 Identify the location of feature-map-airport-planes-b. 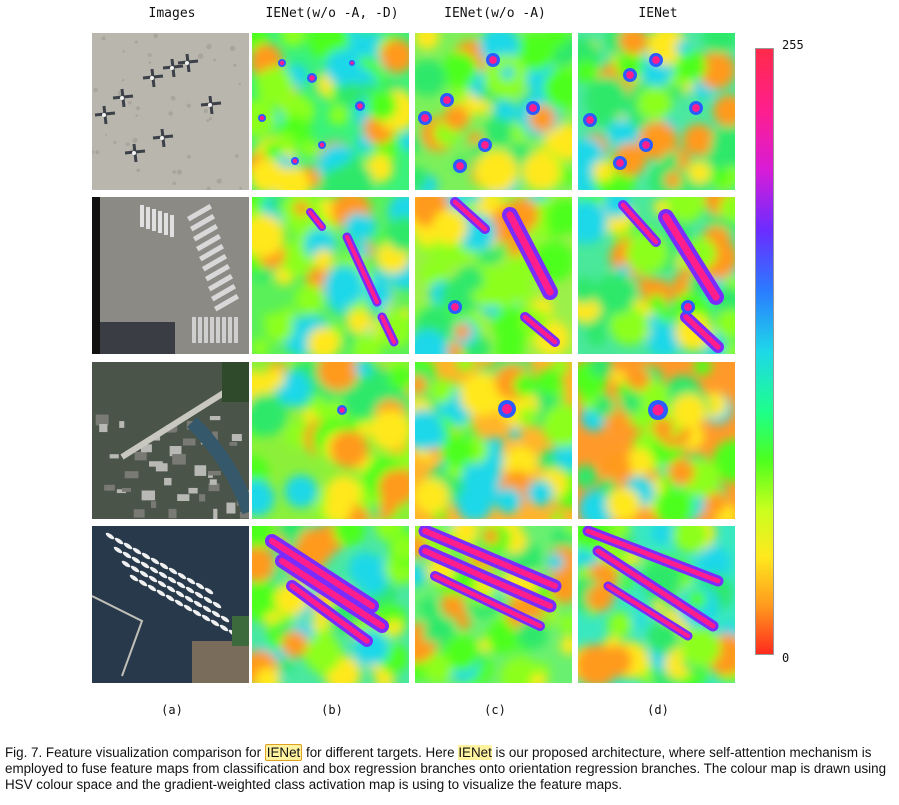
(330, 111).